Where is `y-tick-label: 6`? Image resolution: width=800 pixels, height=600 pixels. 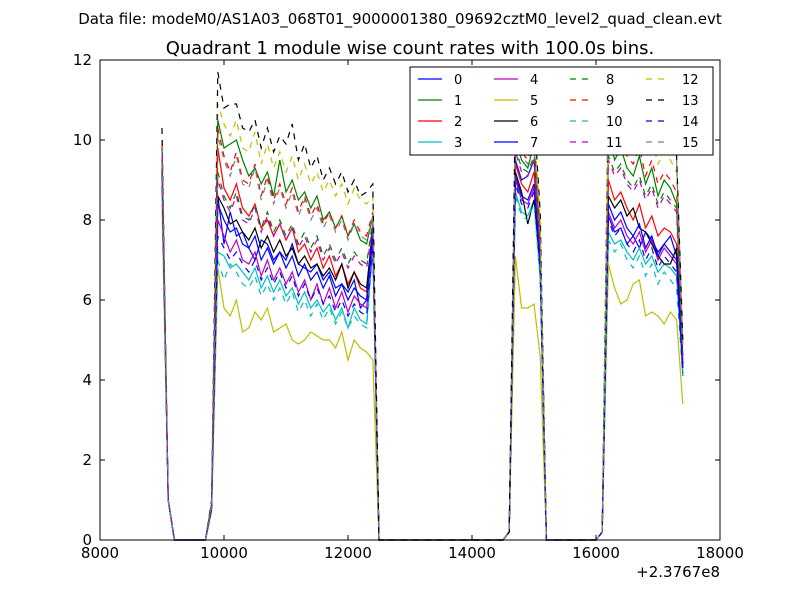
y-tick-label: 6 is located at coordinates (87, 300).